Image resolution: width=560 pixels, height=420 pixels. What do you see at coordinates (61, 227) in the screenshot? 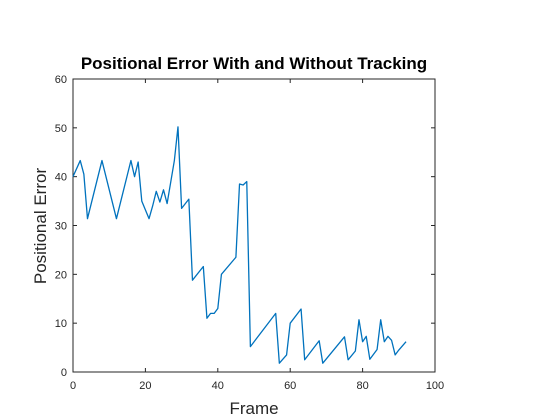
I see `y-tick-label: 30` at bounding box center [61, 227].